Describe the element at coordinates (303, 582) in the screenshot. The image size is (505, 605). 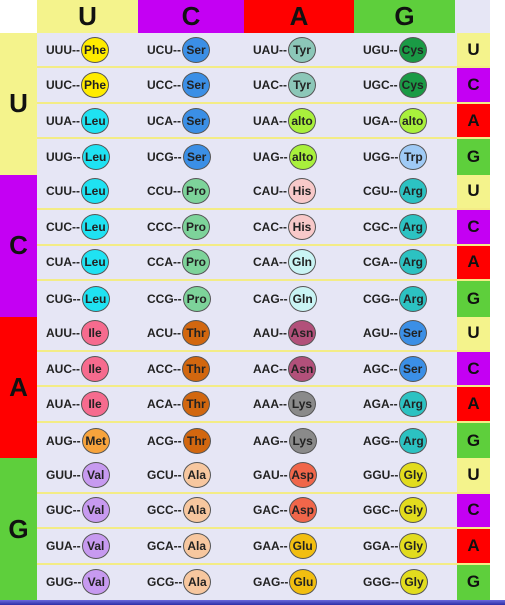
I see `amino-acid-badge: Glu` at that location.